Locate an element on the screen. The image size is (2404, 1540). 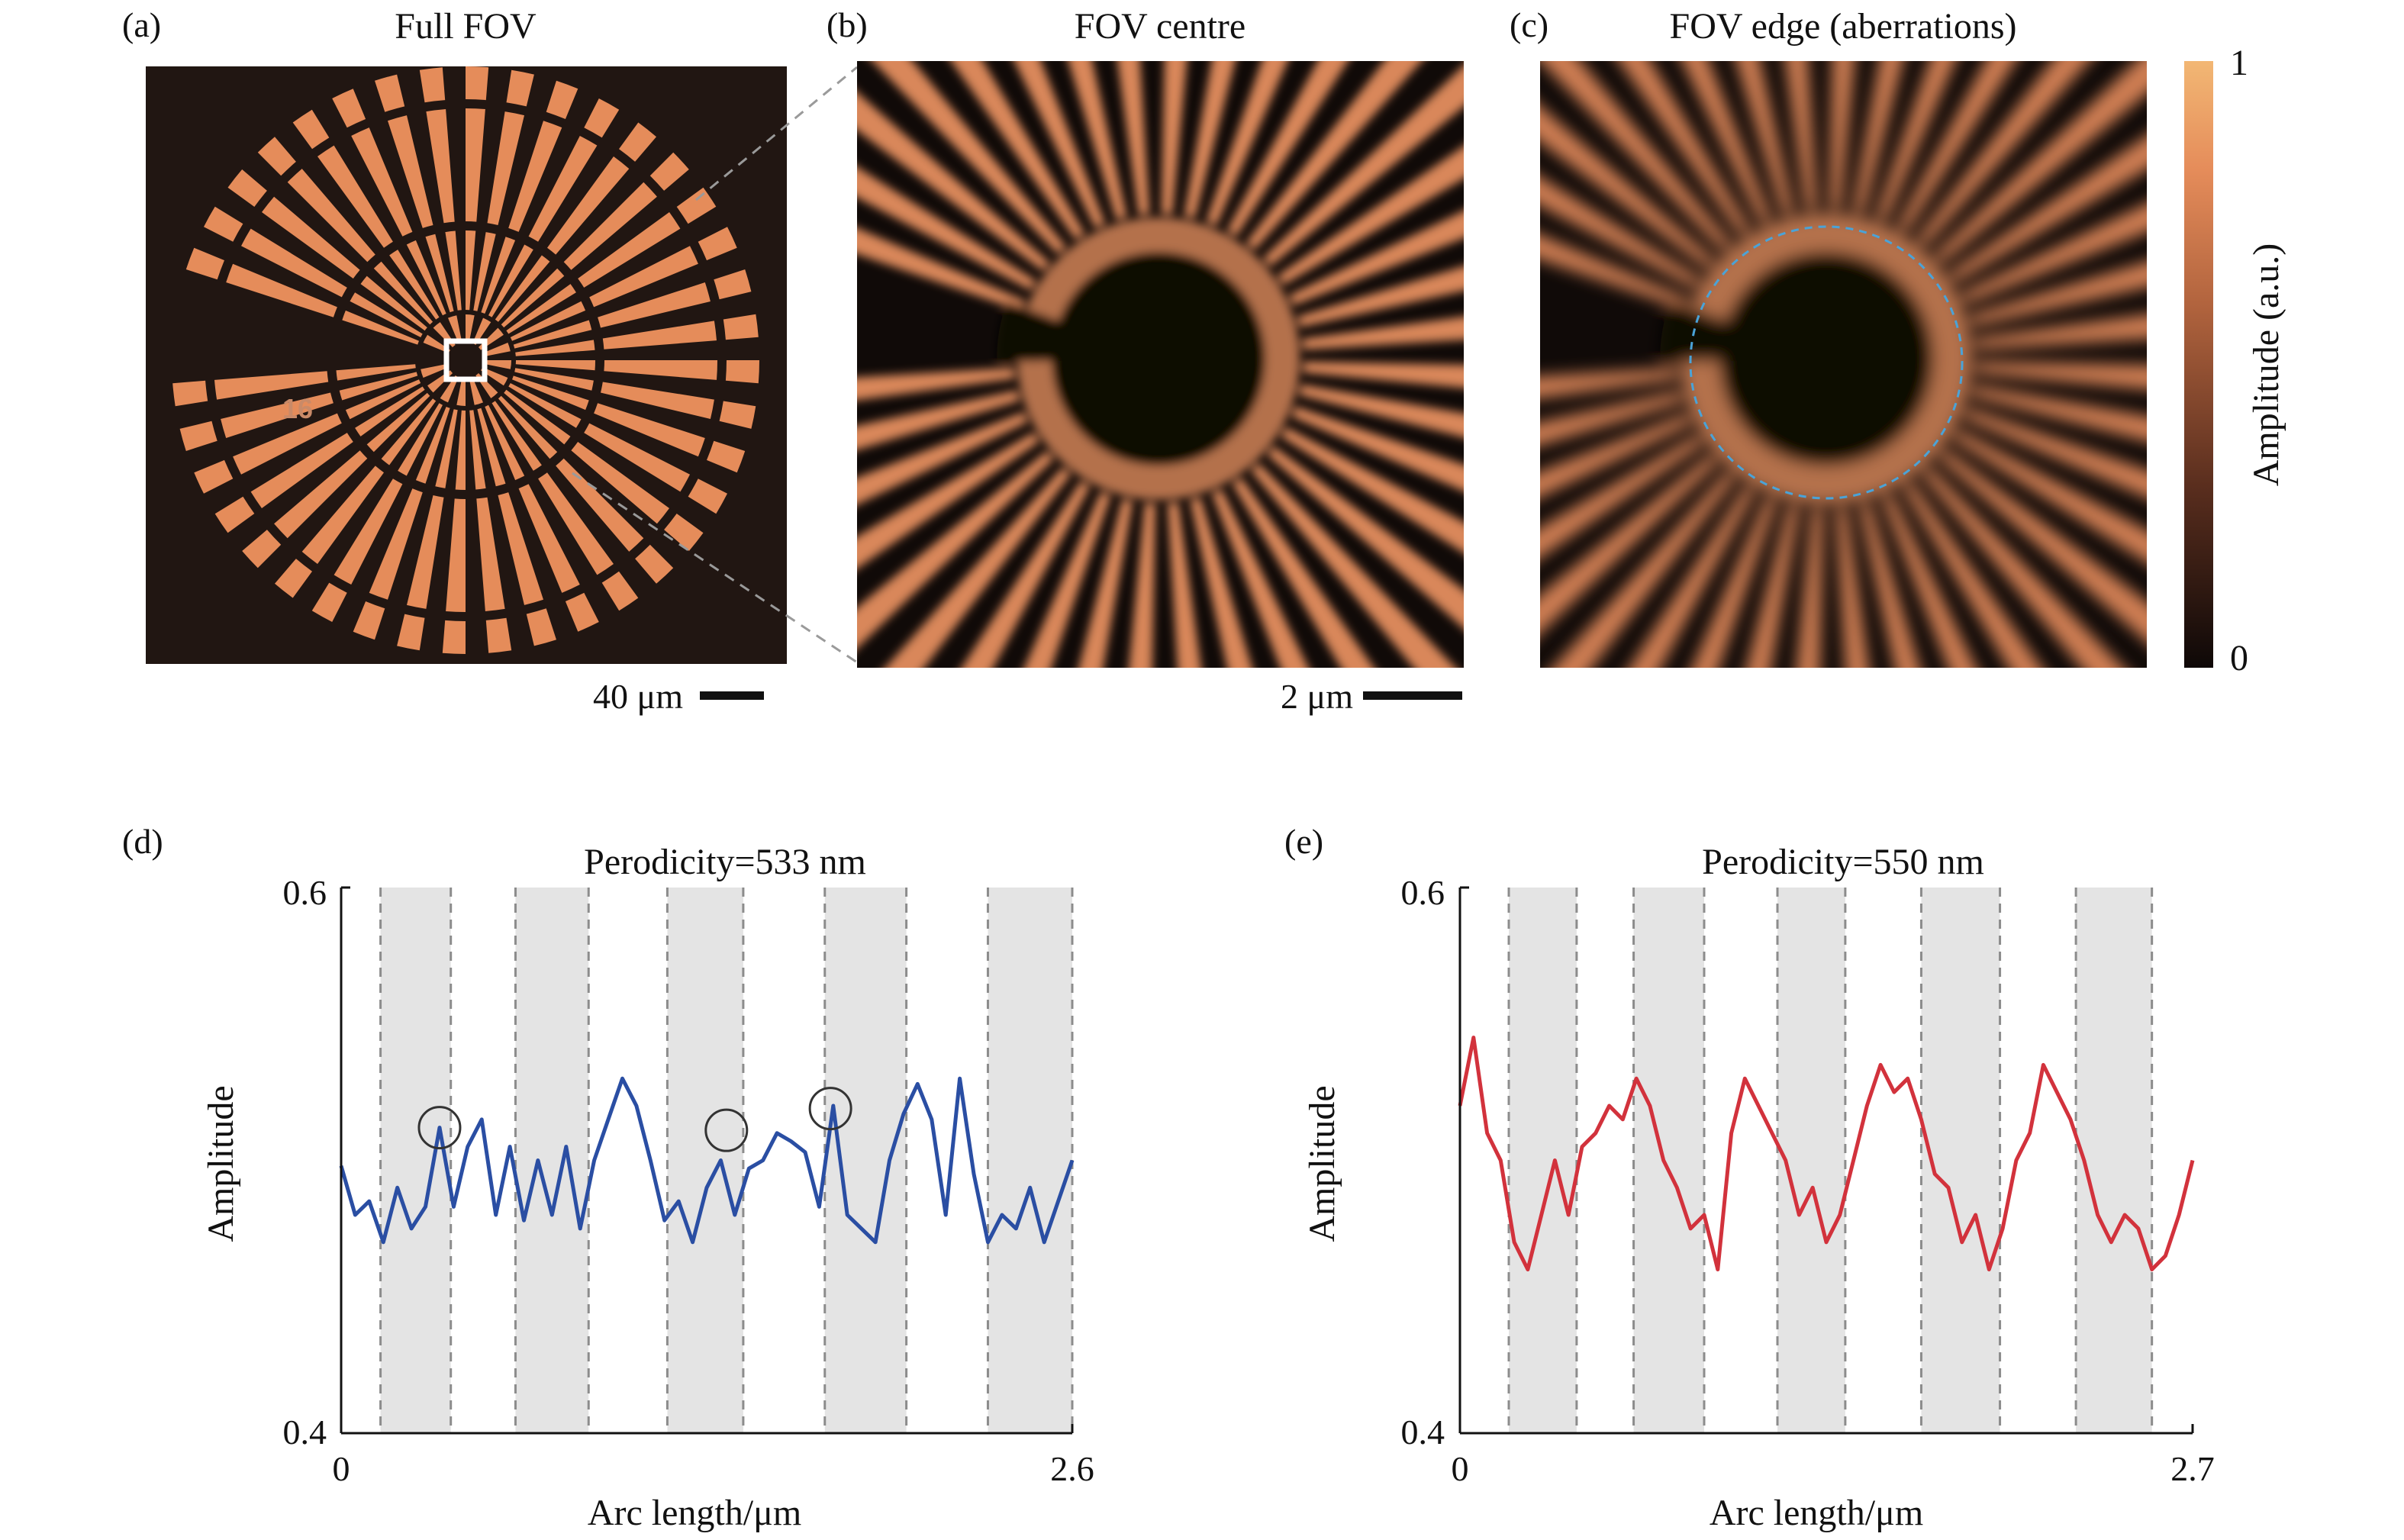
chart-e-ylabel: Amplitude is located at coordinates (1322, 1163).